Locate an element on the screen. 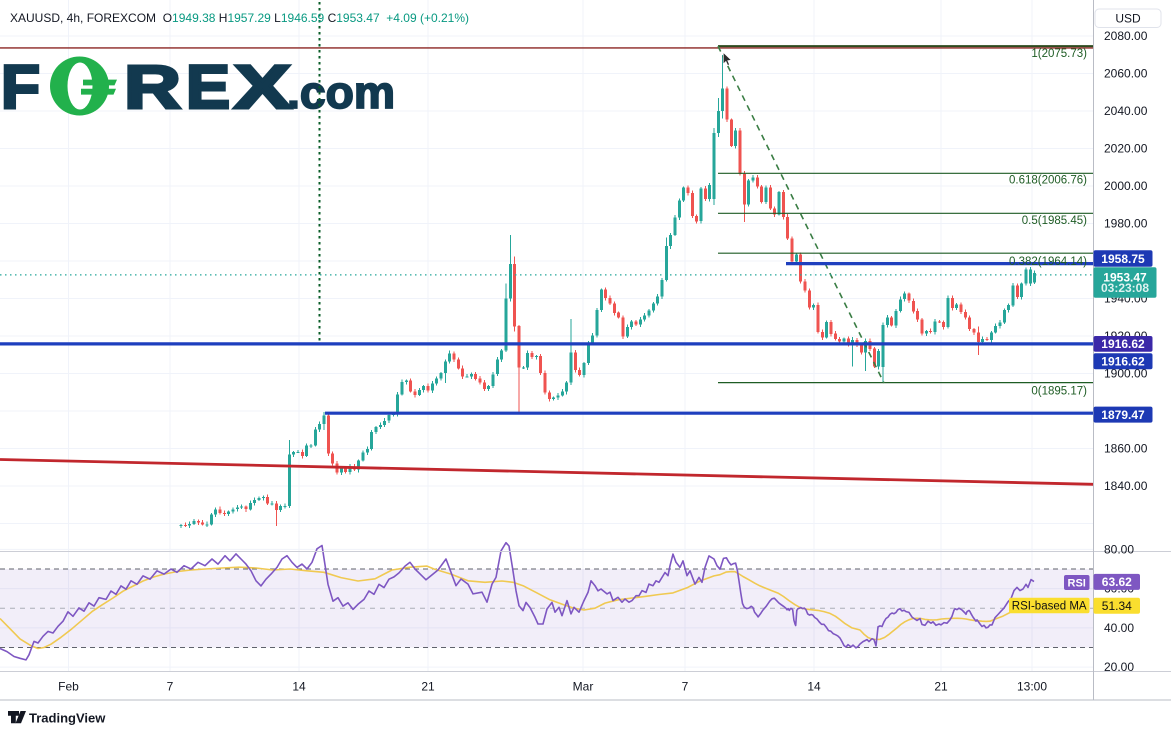 This screenshot has width=1171, height=736. svg-text: 63.62 is located at coordinates (1117, 582).